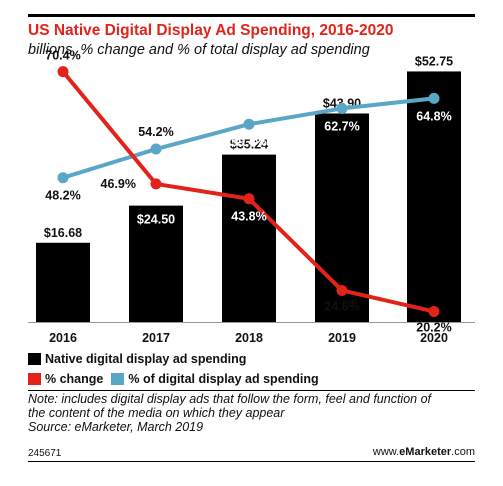 This screenshot has height=486, width=503. Describe the element at coordinates (223, 379) in the screenshot. I see `legend-label: % of digital display ad spending` at that location.